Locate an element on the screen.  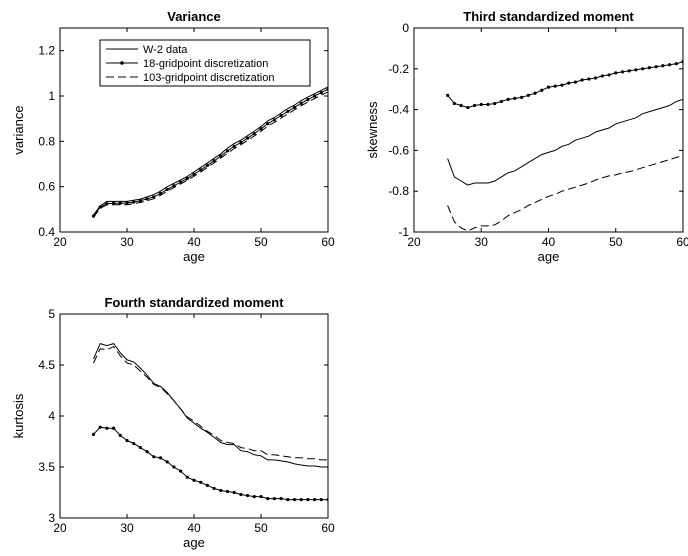
variance-xtick-label: 30 is located at coordinates (127, 242).